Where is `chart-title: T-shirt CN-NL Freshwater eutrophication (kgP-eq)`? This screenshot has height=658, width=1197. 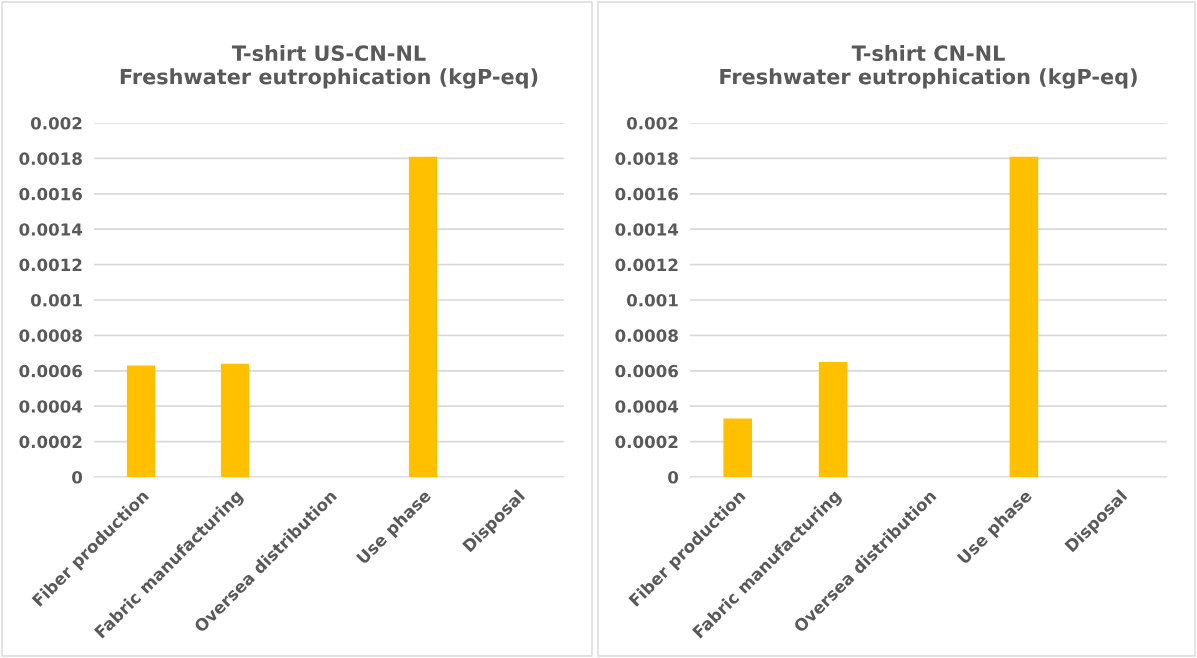 chart-title: T-shirt CN-NL Freshwater eutrophication (kgP-eq) is located at coordinates (928, 66).